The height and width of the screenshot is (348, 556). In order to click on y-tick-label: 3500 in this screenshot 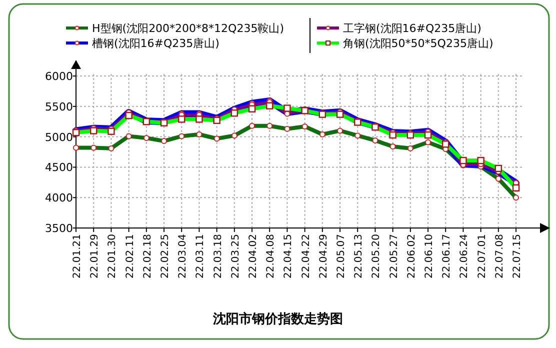, I will do `click(59, 228)`.